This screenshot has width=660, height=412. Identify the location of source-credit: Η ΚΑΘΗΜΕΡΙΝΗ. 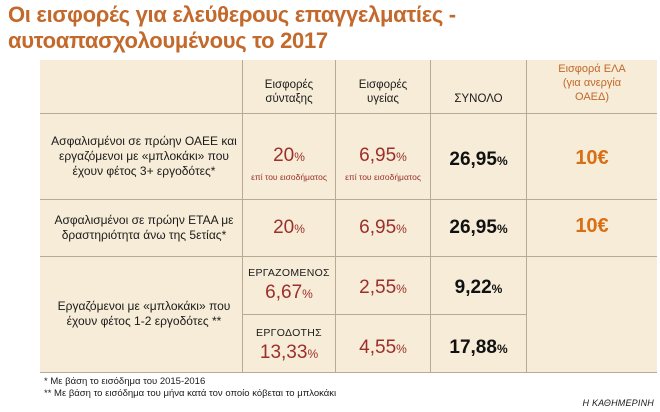
(618, 403).